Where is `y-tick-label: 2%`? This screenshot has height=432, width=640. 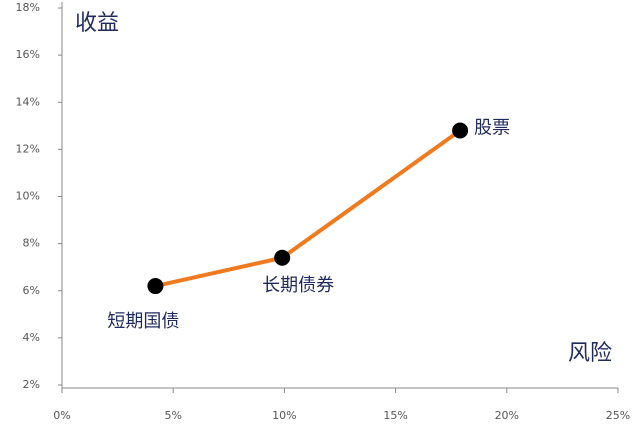
y-tick-label: 2% is located at coordinates (31, 384).